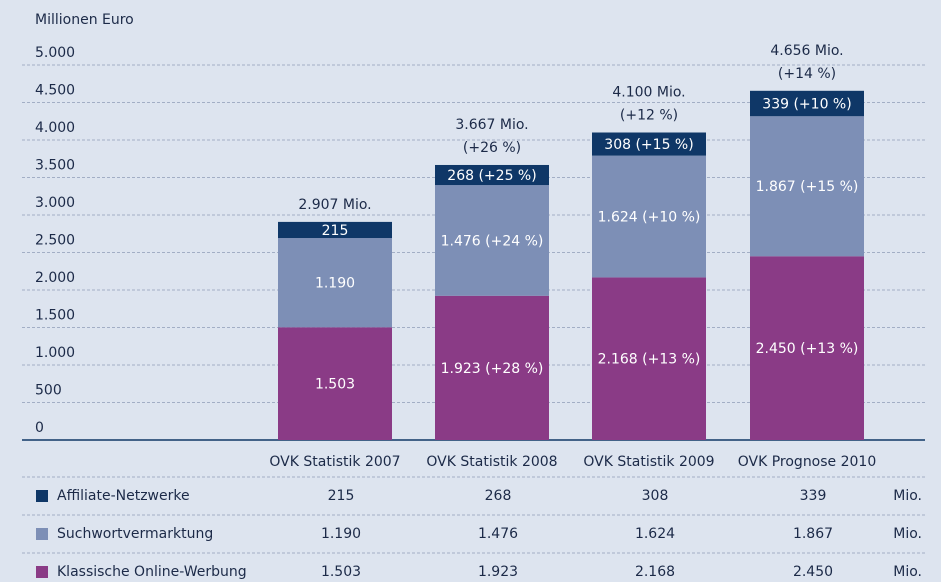 This screenshot has height=582, width=941. What do you see at coordinates (649, 116) in the screenshot?
I see `total-growth: (+12 %)` at bounding box center [649, 116].